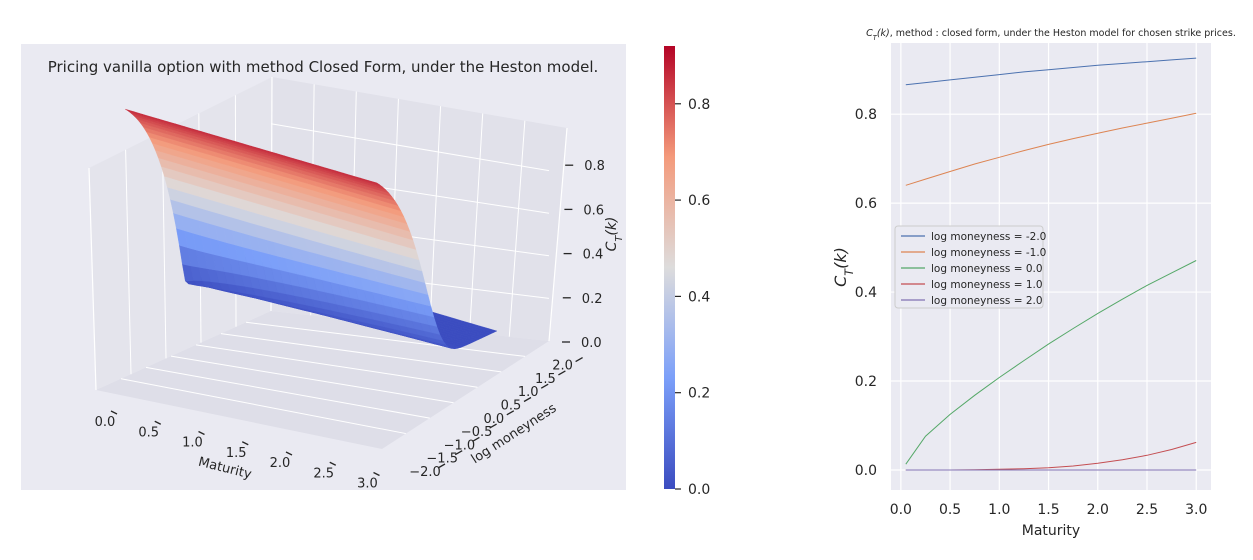 The image size is (1253, 560). Describe the element at coordinates (1048, 510) in the screenshot. I see `x-tick-label: 1.5` at that location.